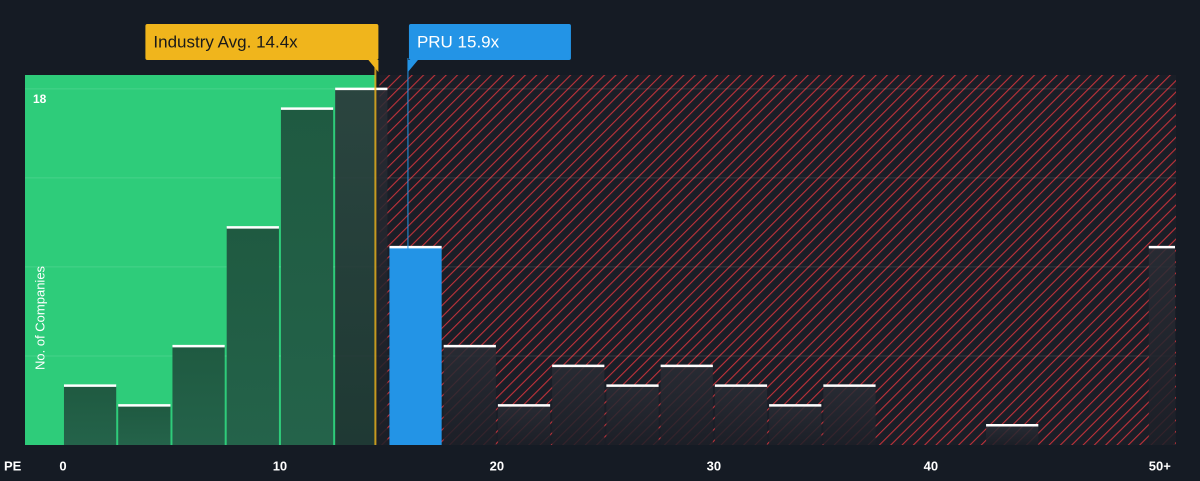 This screenshot has width=1200, height=481. Describe the element at coordinates (931, 465) in the screenshot. I see `x-tick-label: 40` at that location.